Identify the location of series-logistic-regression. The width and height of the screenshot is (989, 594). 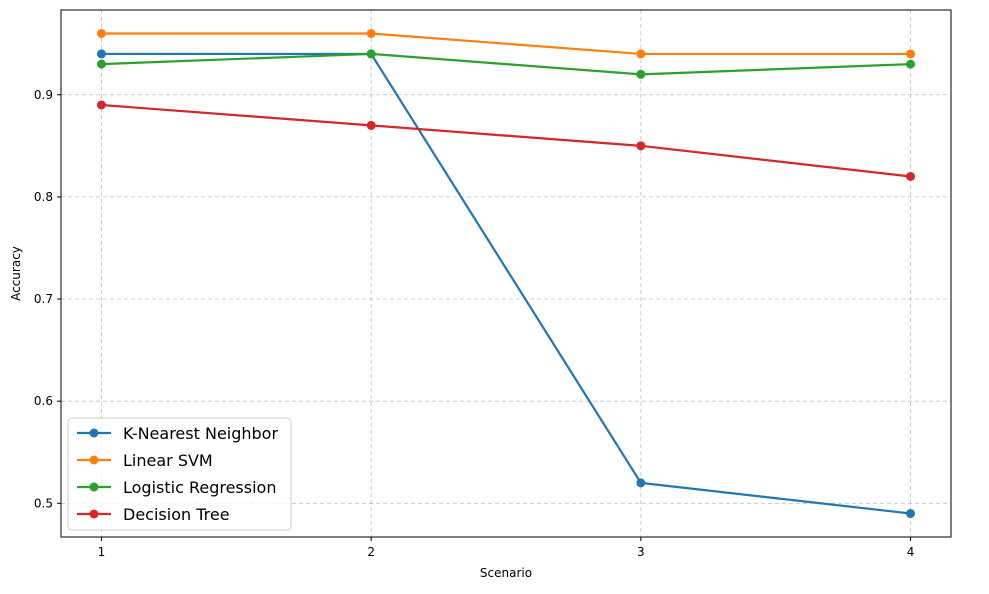
(506, 64).